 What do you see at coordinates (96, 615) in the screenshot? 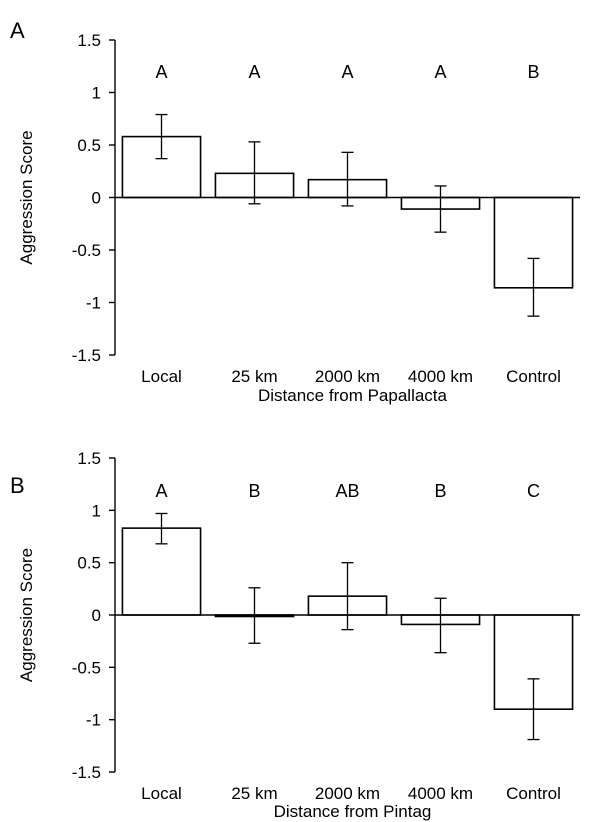
I see `panel-b-y-tick-label: 0` at bounding box center [96, 615].